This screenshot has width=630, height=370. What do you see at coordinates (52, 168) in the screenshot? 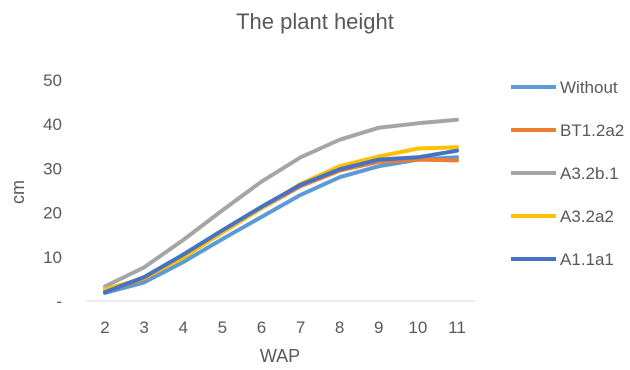
I see `y-tick-label: 30` at bounding box center [52, 168].